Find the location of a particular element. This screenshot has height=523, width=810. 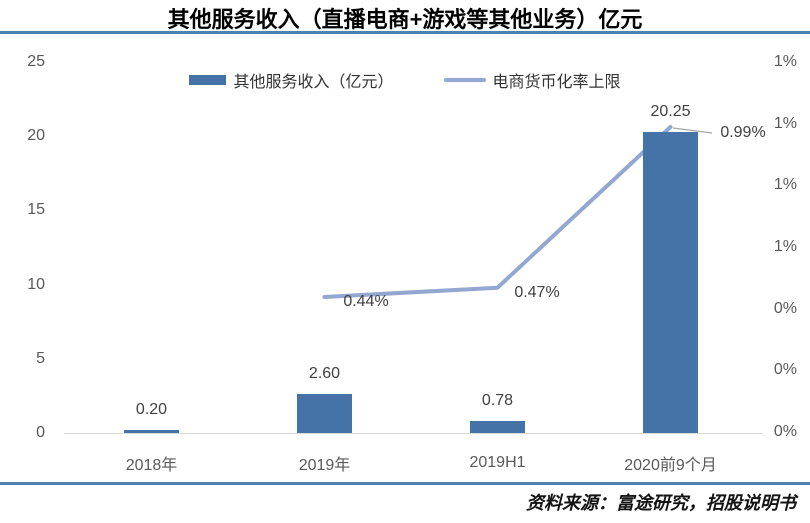

rate-value-label: 0.47% is located at coordinates (537, 292).